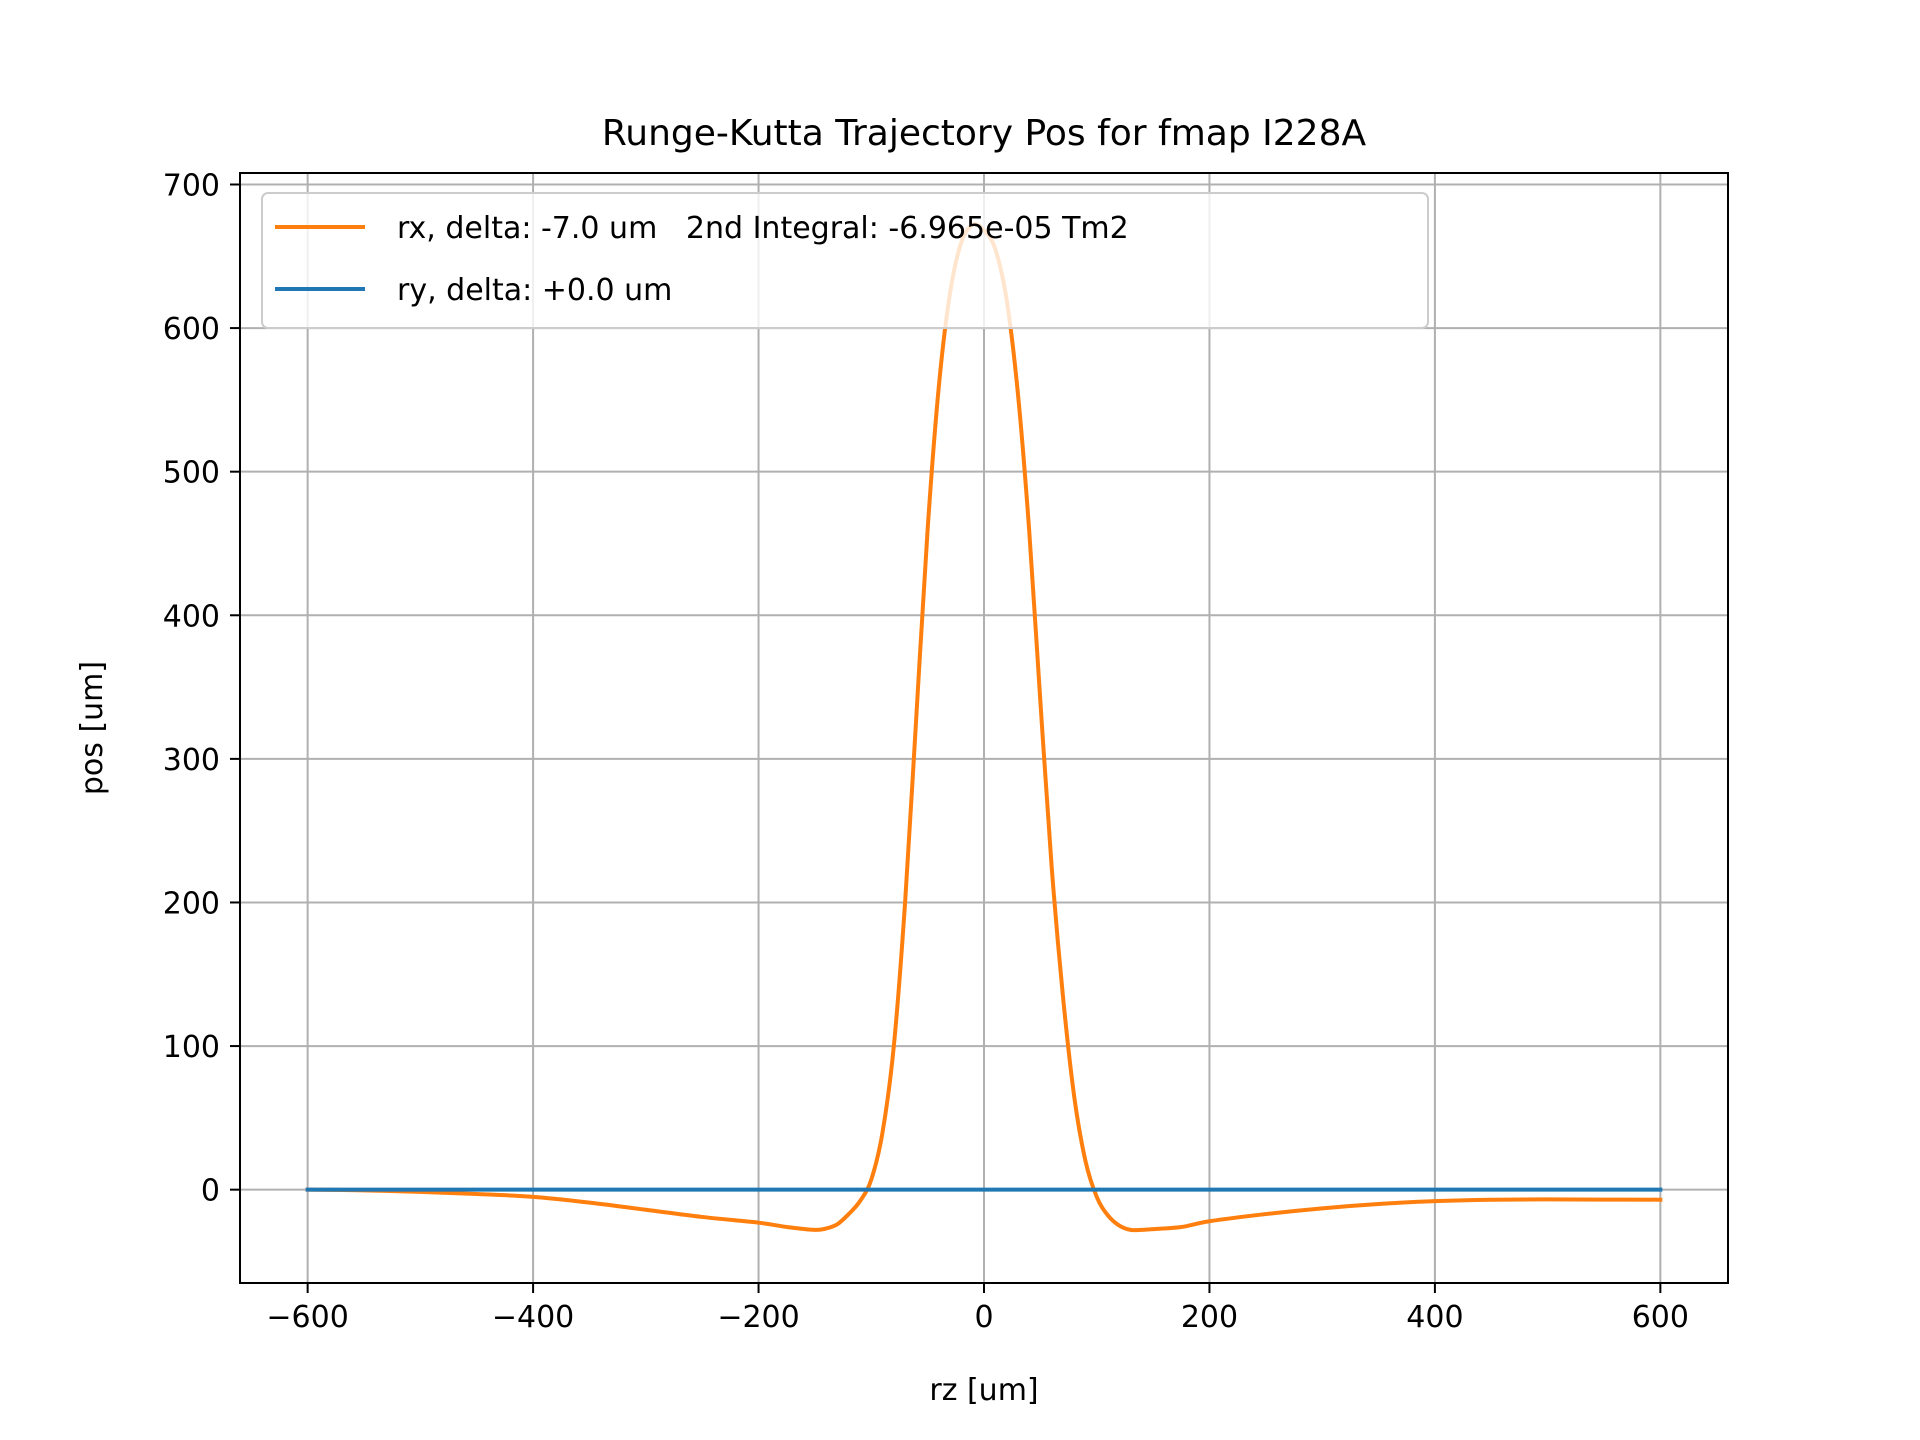 The image size is (1920, 1440). I want to click on y-axis-label: pos [um], so click(92, 728).